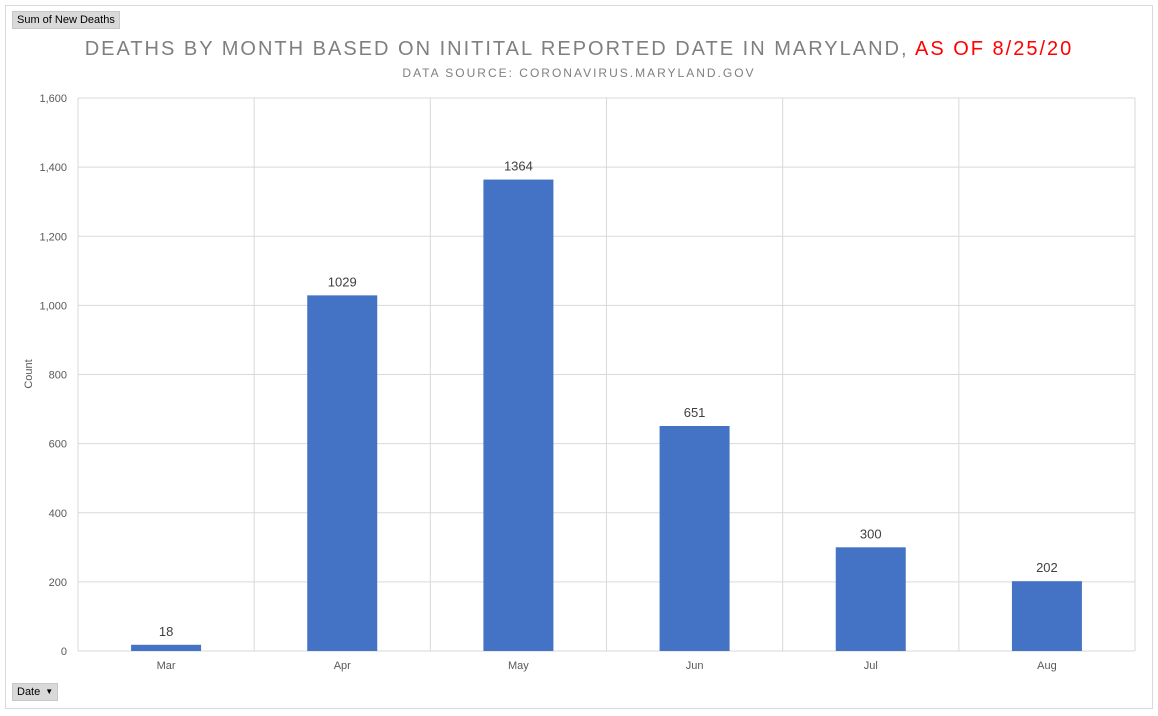 The width and height of the screenshot is (1158, 716). I want to click on y-tick-label: 400, so click(58, 514).